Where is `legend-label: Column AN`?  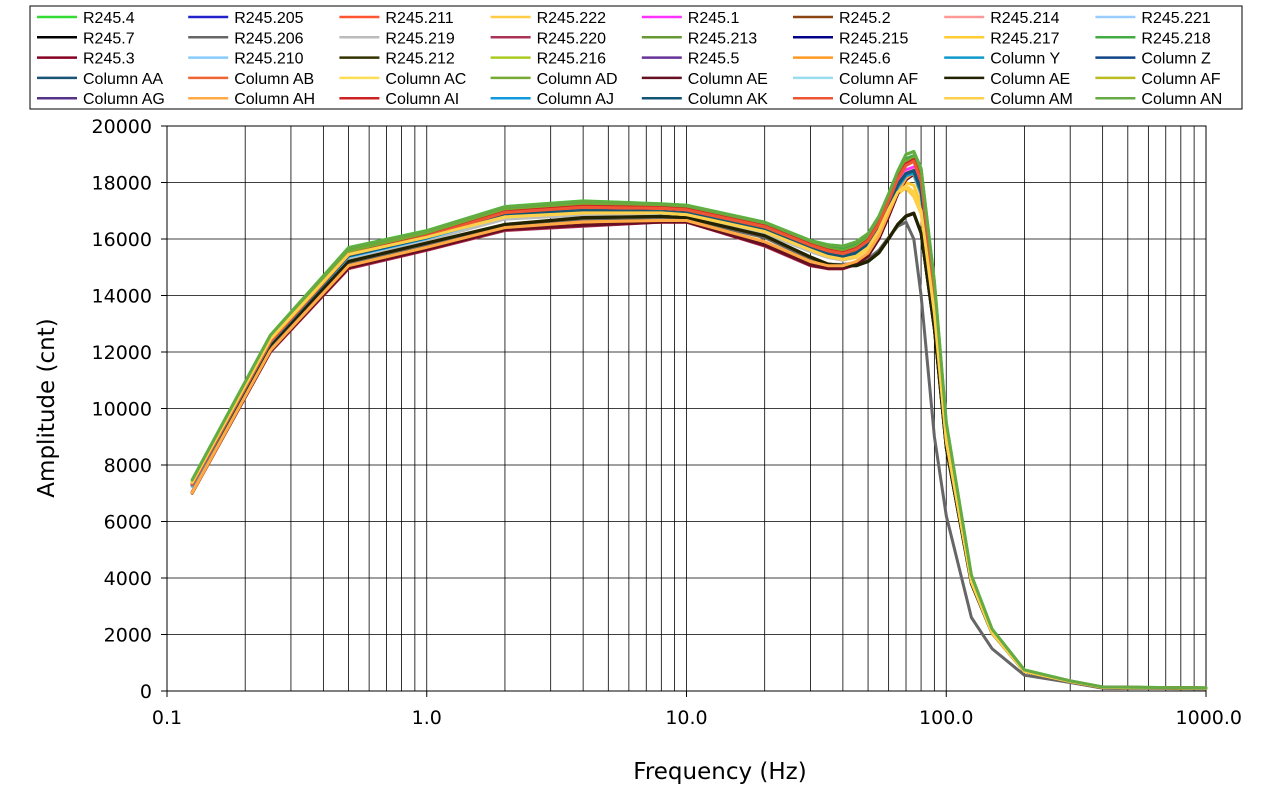 legend-label: Column AN is located at coordinates (1181, 99).